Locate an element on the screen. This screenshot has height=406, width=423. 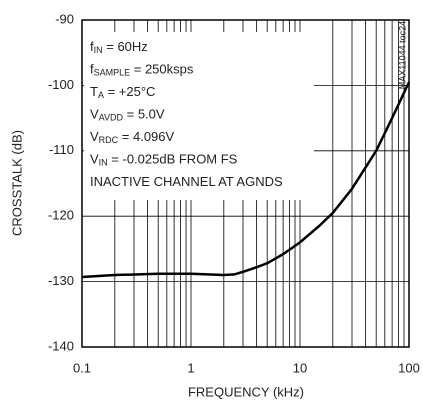
annotation-text: = -0.025dB FROM FS is located at coordinates (173, 159).